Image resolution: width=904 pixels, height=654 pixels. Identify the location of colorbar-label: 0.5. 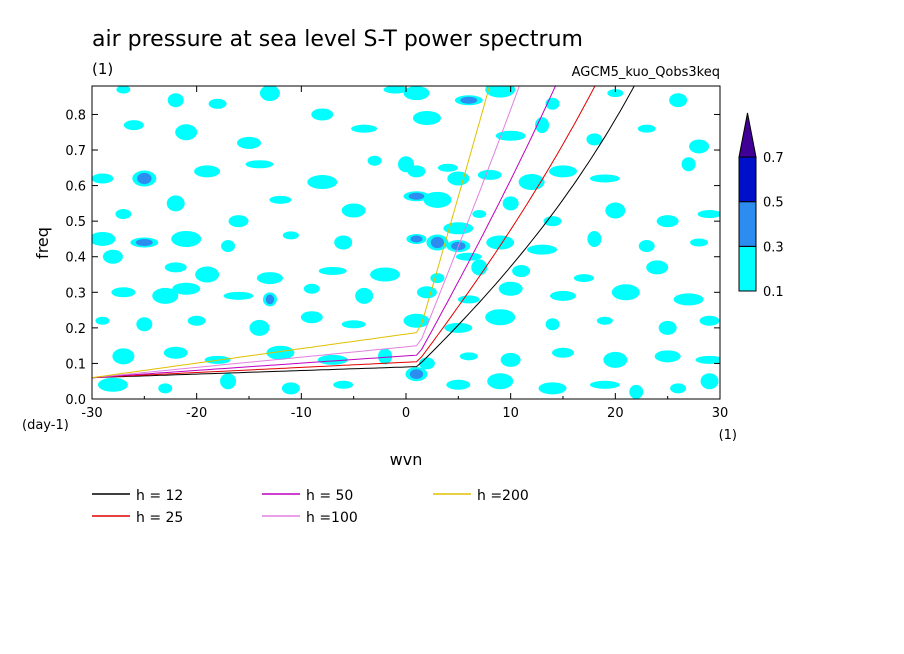
(773, 203).